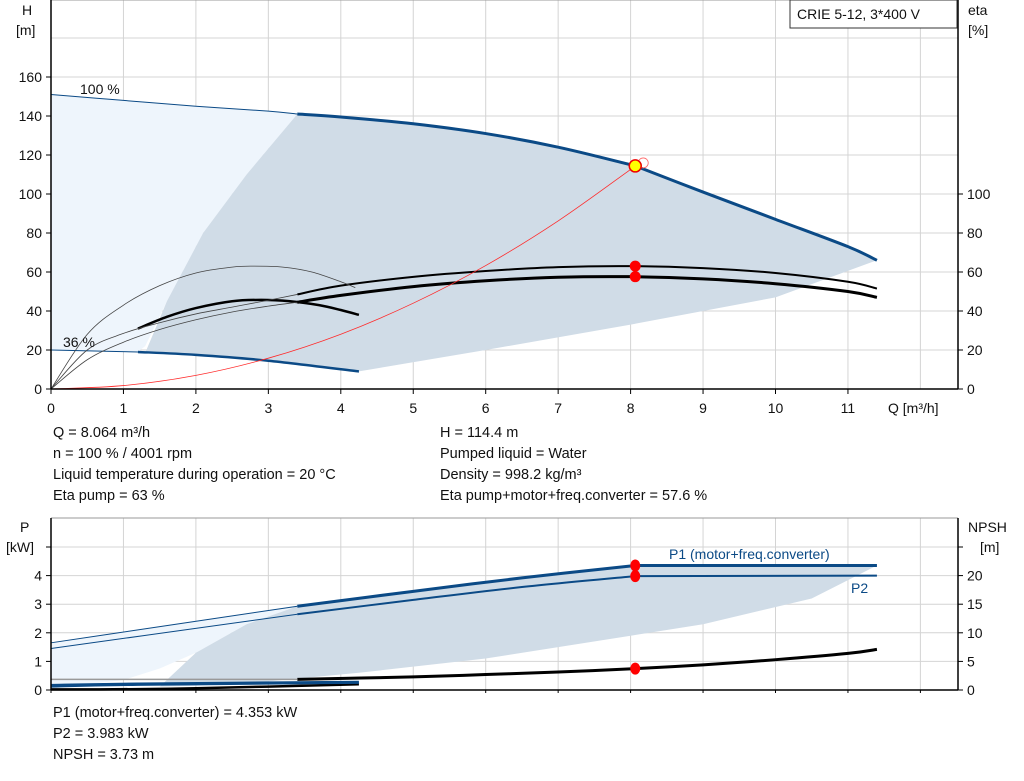 The width and height of the screenshot is (1024, 781). I want to click on density-value: Density = 998.2 kg/m³, so click(511, 475).